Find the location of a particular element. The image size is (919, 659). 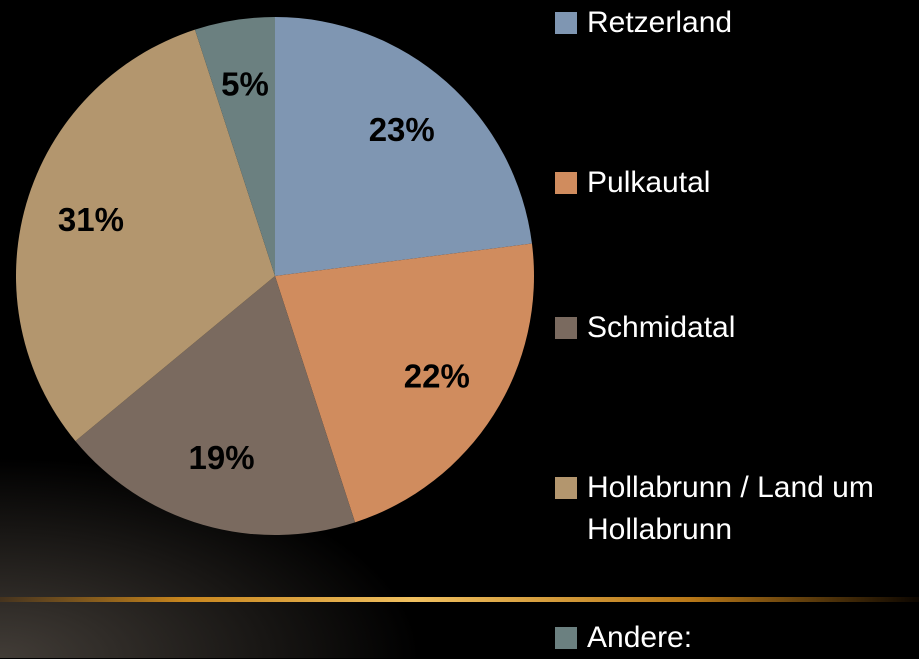

data-label: 23% is located at coordinates (402, 129).